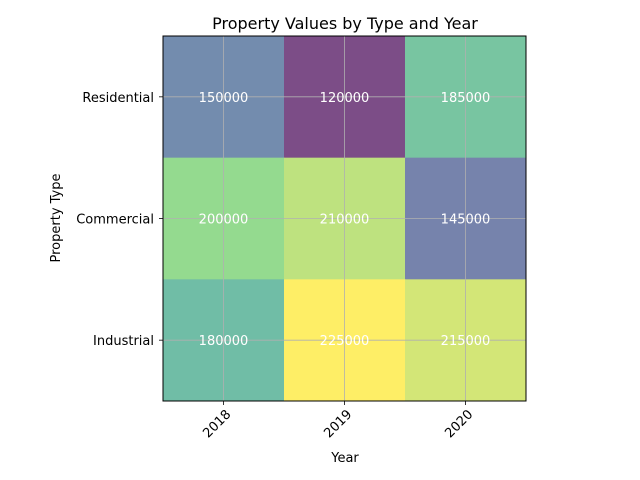 The image size is (640, 480). What do you see at coordinates (344, 458) in the screenshot?
I see `x-axis-label: Year` at bounding box center [344, 458].